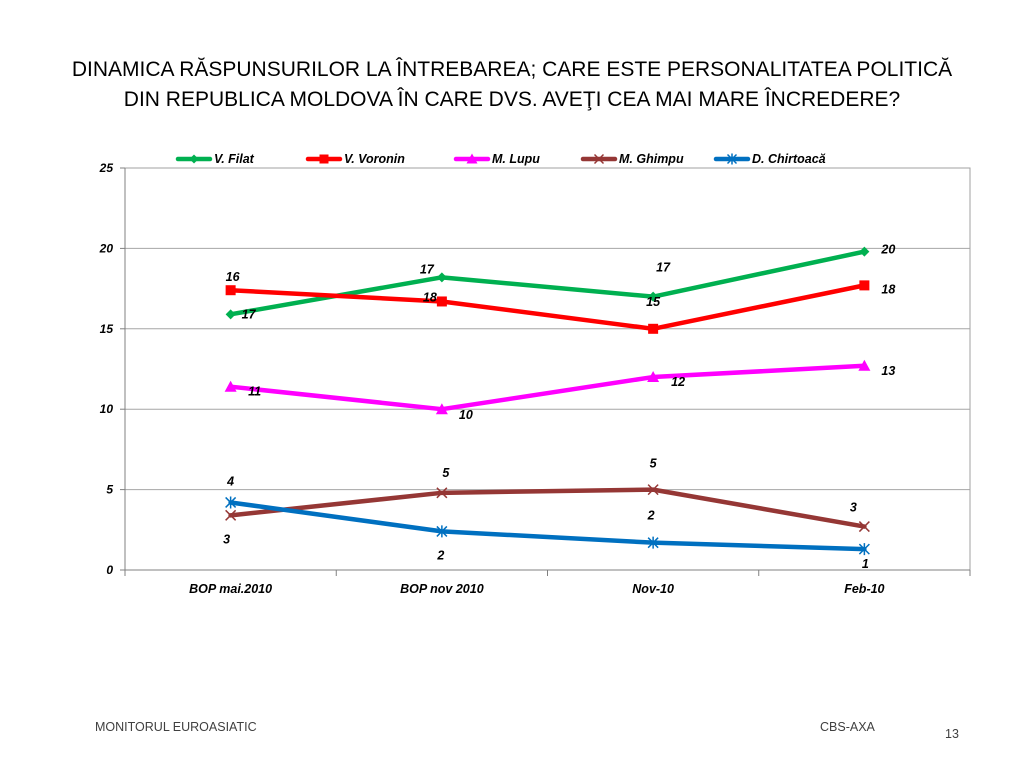  I want to click on series-d-chirtoac-, so click(547, 526).